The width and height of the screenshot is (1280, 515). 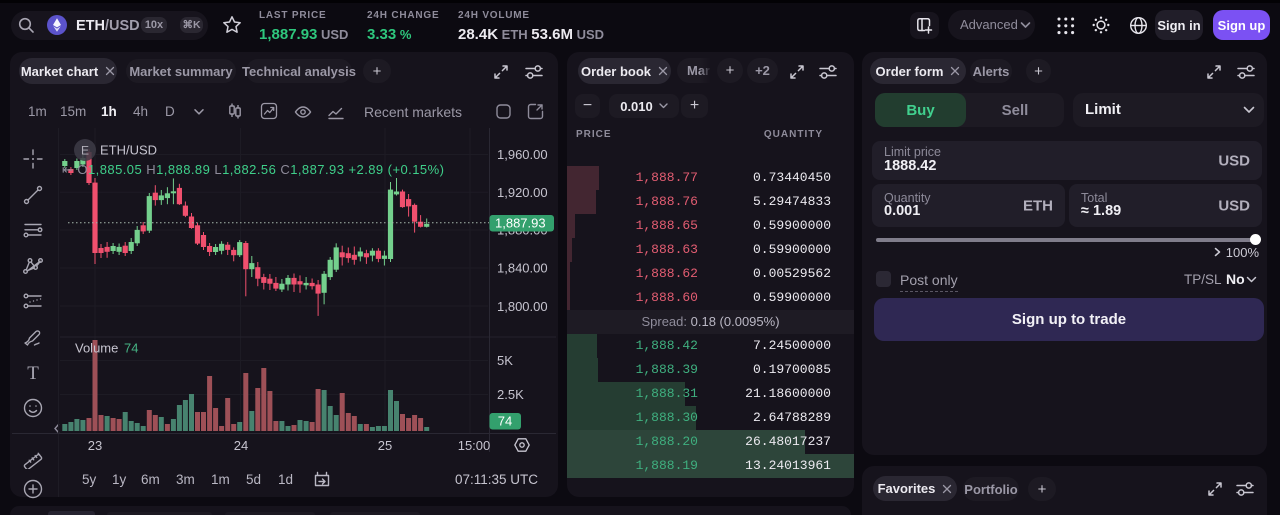 I want to click on svg-text: 5y, so click(x=89, y=479).